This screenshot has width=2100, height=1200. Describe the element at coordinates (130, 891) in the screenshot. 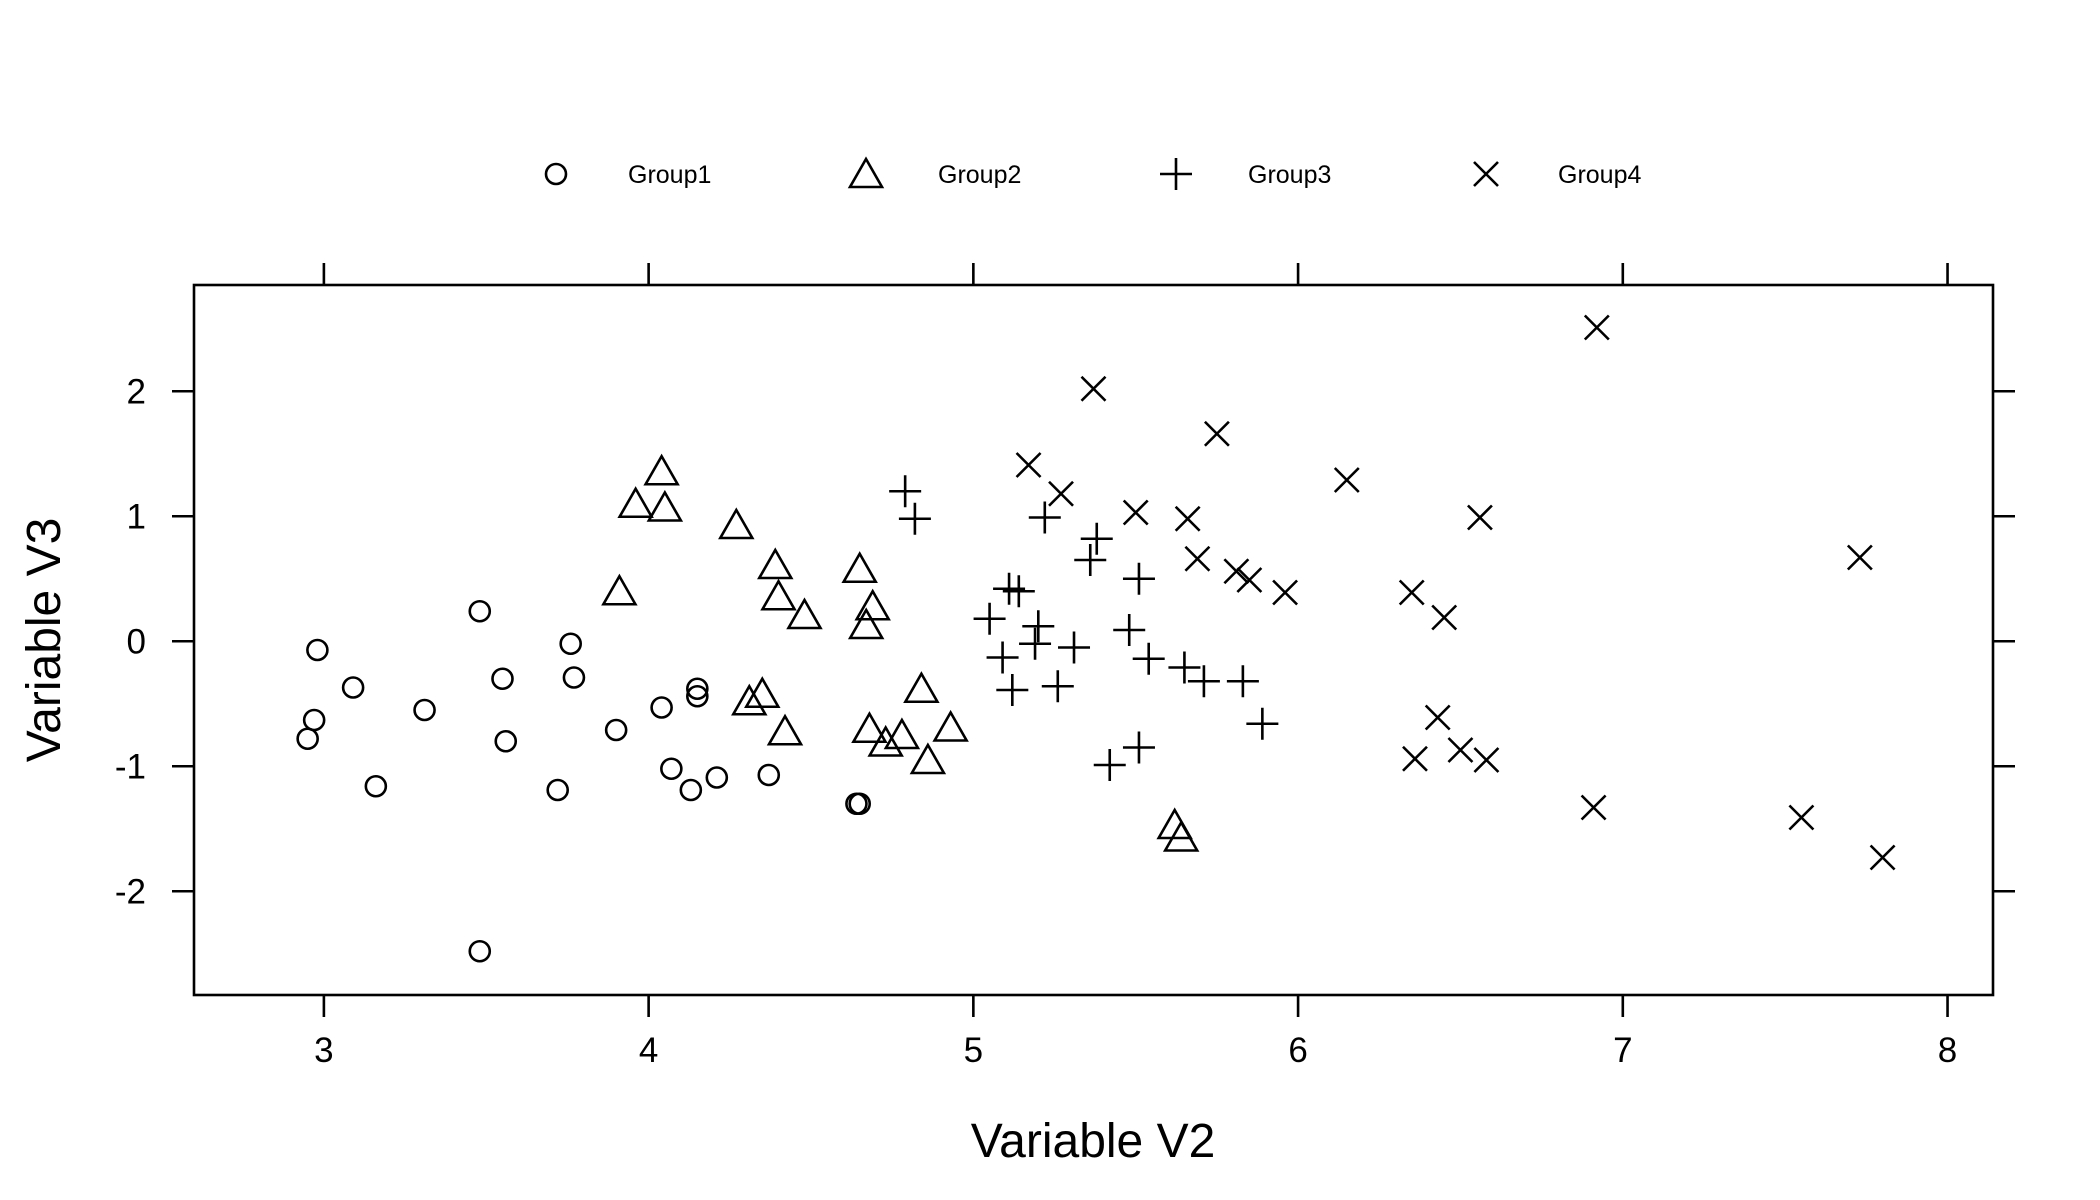

I see `y-tick-label: -2` at that location.